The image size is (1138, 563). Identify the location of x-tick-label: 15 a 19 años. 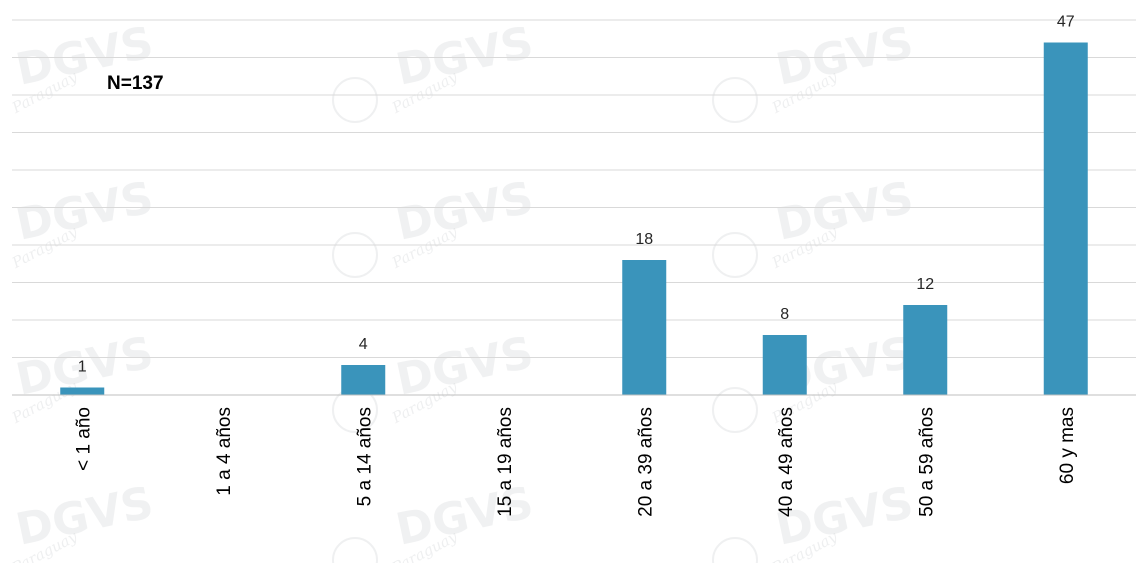
(505, 462).